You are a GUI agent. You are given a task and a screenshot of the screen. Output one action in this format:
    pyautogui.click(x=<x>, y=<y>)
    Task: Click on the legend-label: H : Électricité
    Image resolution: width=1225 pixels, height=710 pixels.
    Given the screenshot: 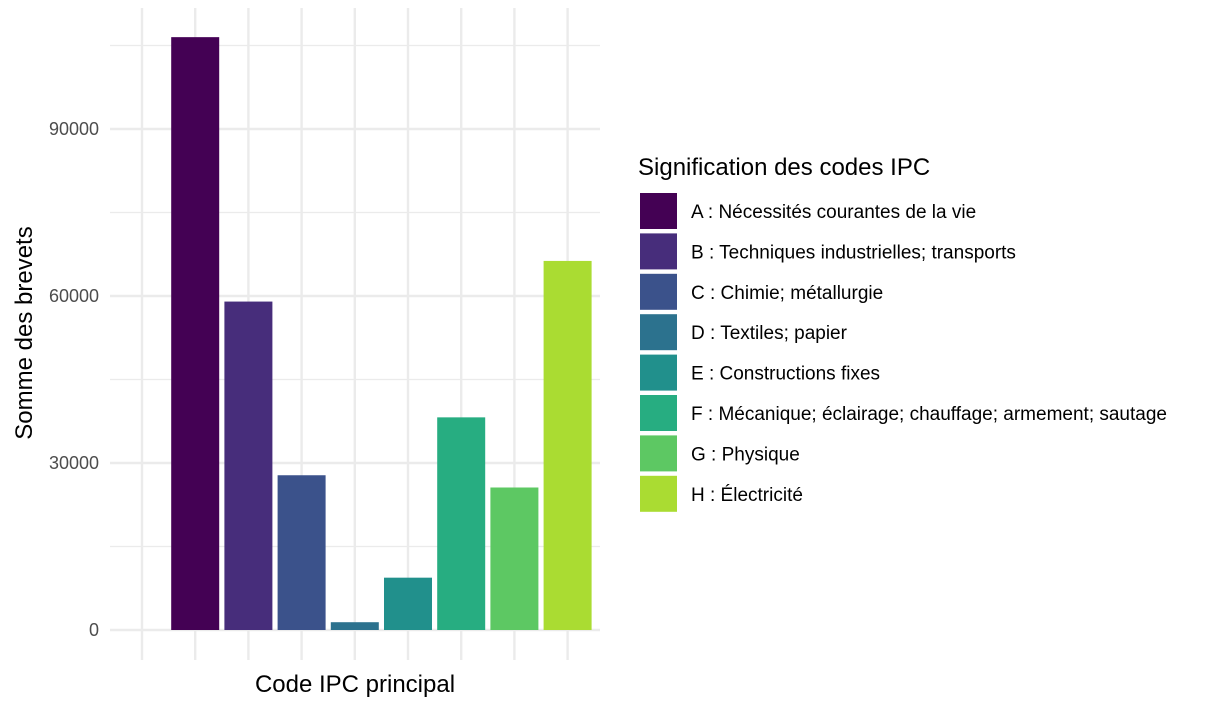 What is the action you would take?
    pyautogui.click(x=747, y=495)
    